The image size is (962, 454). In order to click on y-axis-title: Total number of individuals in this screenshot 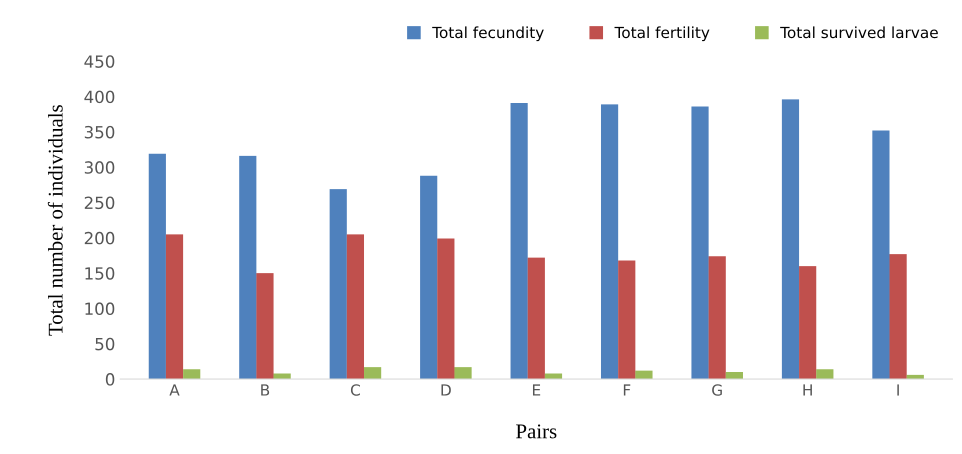, I will do `click(55, 220)`.